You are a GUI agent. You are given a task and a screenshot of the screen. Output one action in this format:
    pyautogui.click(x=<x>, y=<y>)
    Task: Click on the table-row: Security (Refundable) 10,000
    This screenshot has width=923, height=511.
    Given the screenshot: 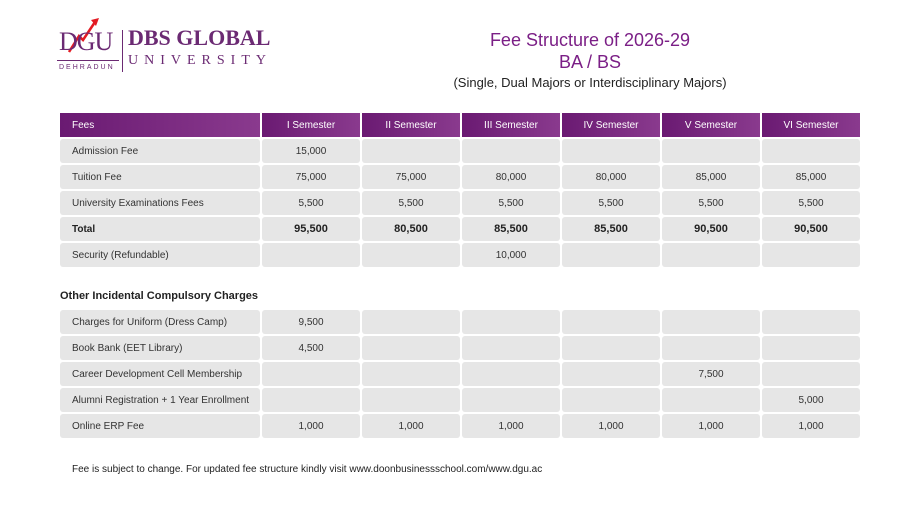 What is the action you would take?
    pyautogui.click(x=460, y=255)
    